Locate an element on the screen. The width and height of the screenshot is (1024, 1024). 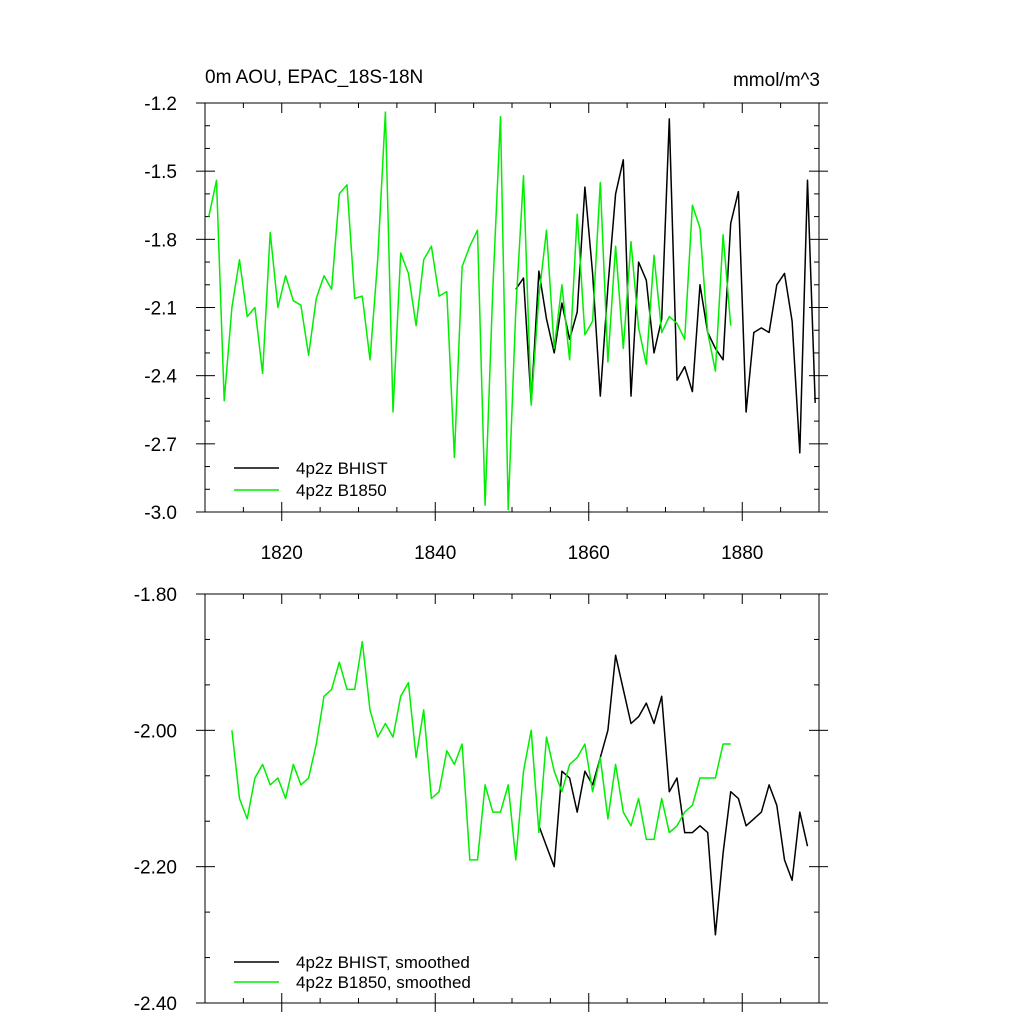
chart-title: 0m AOU, EPAC_18S-18N is located at coordinates (314, 77).